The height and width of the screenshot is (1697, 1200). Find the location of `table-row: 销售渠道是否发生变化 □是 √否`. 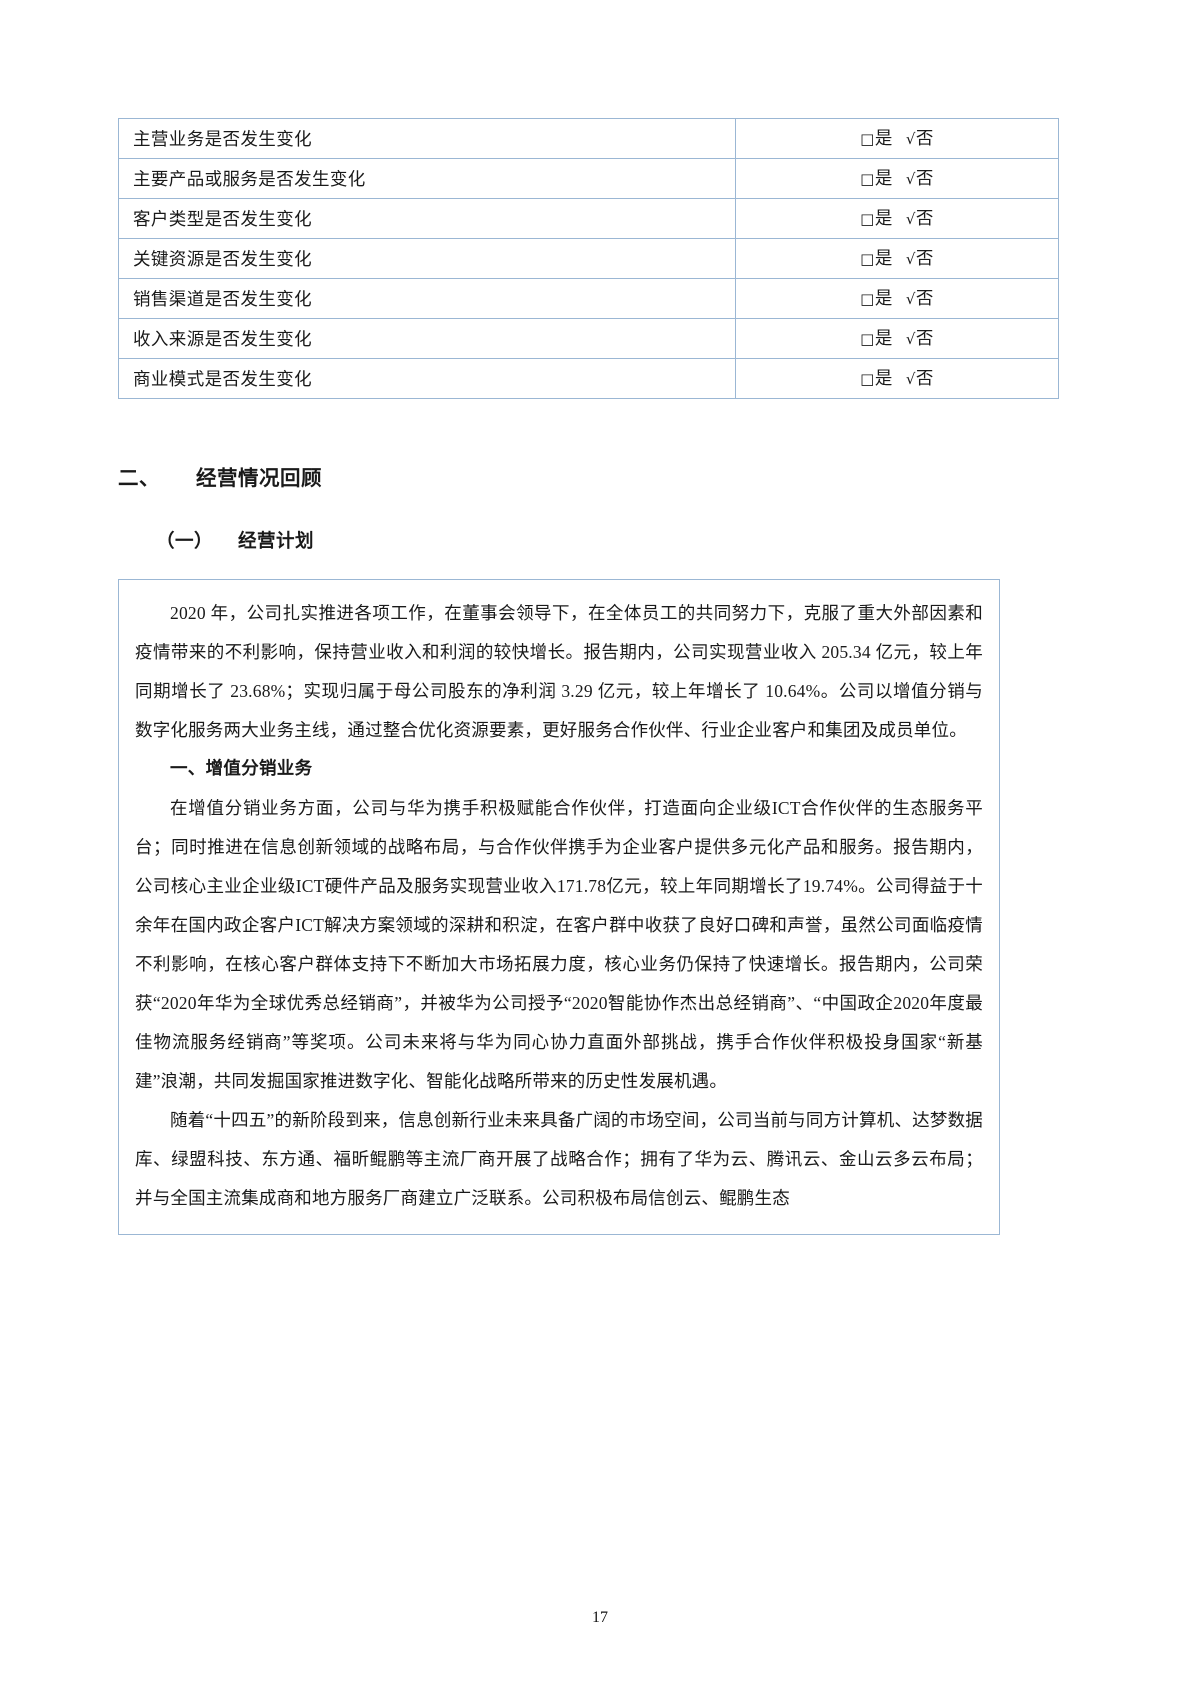

table-row: 销售渠道是否发生变化 □是 √否 is located at coordinates (588, 298).